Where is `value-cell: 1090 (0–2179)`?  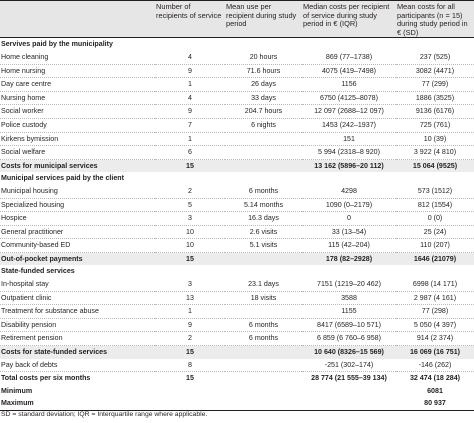 value-cell: 1090 (0–2179) is located at coordinates (349, 205).